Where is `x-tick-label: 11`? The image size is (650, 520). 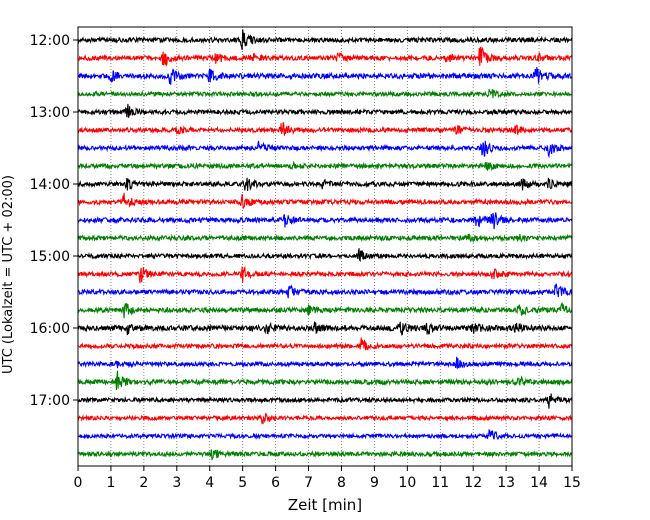 x-tick-label: 11 is located at coordinates (440, 483).